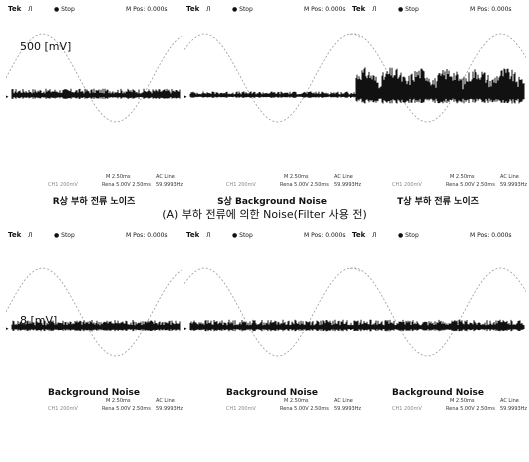 The height and width of the screenshot is (462, 529). Describe the element at coordinates (39, 320) in the screenshot. I see `scale-label-row2: 8 [mV]` at that location.